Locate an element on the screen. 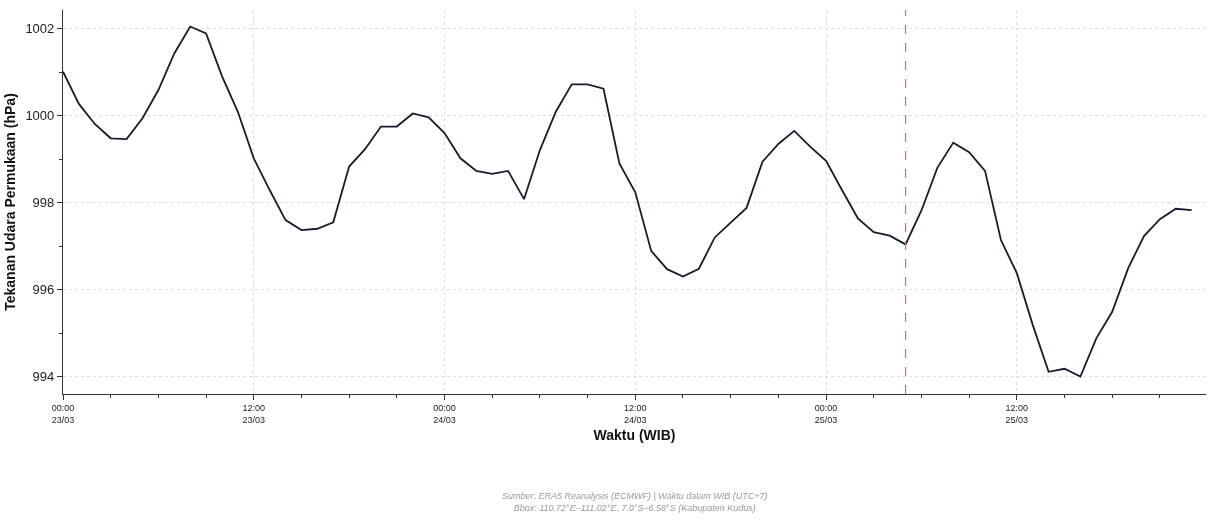 The height and width of the screenshot is (523, 1214). x-tick-label: 00:00 23/03 is located at coordinates (63, 413).